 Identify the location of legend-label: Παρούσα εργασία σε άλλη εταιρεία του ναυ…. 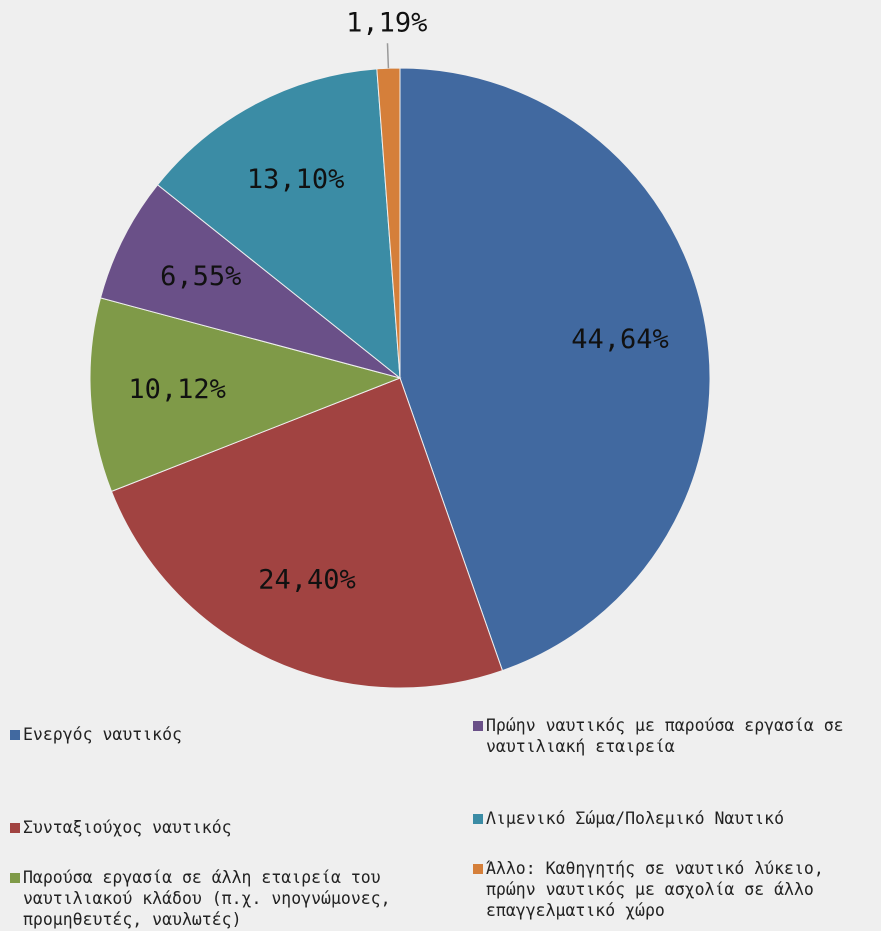
(207, 898).